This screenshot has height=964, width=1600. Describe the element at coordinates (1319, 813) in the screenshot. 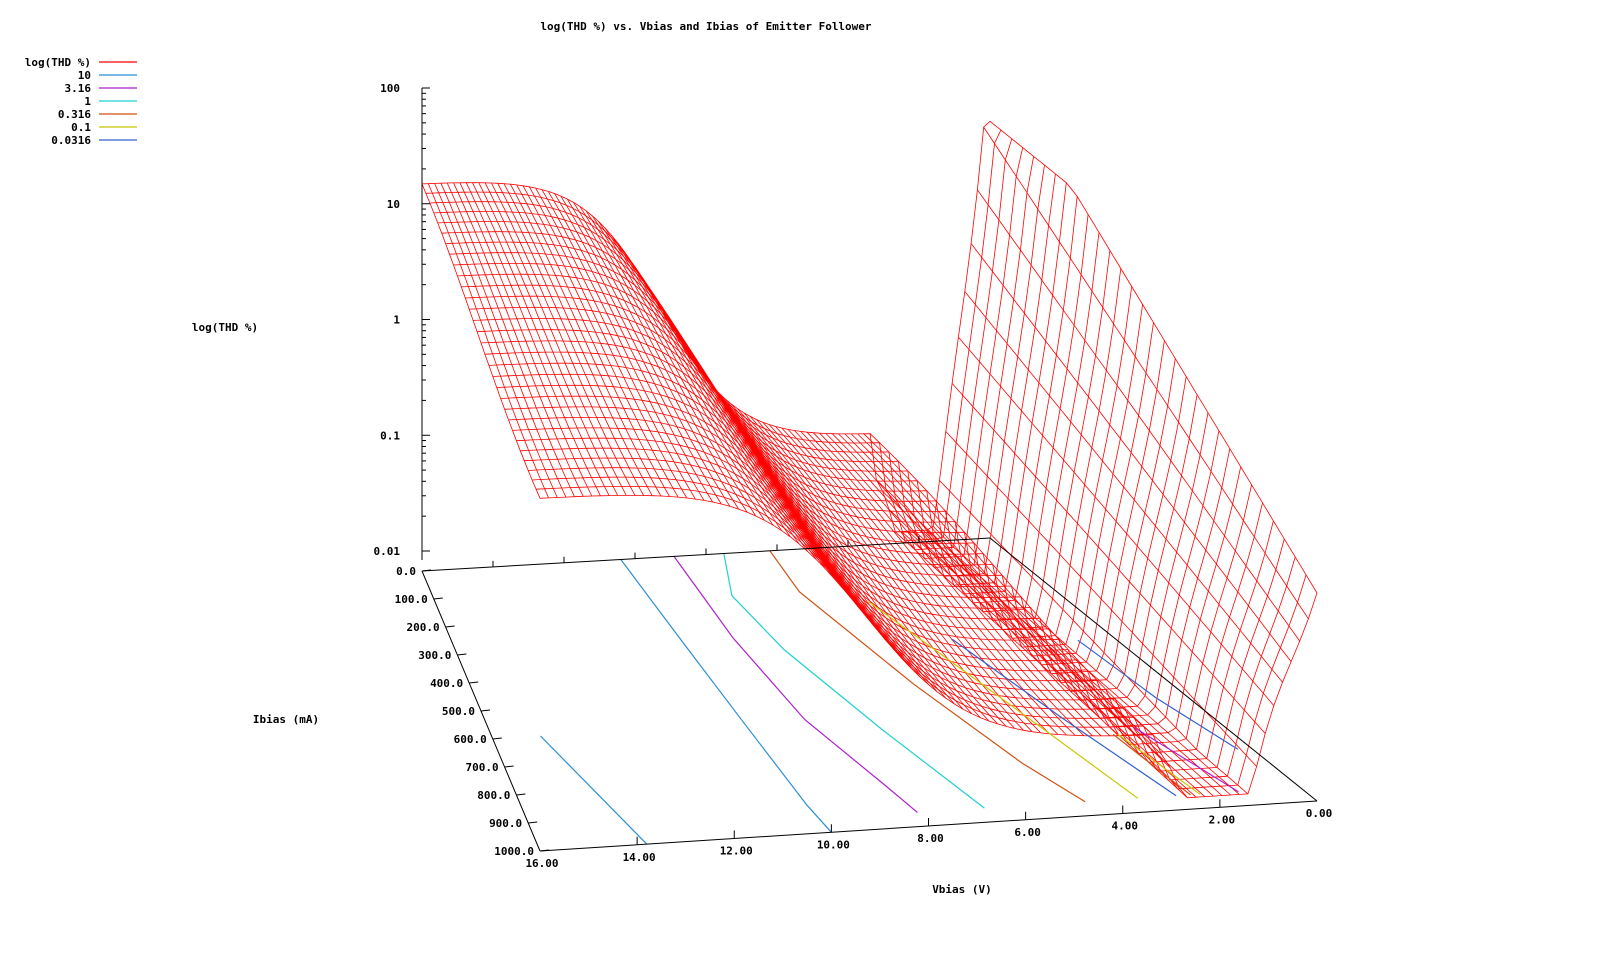

I see `x-tick-label: 0.00` at that location.